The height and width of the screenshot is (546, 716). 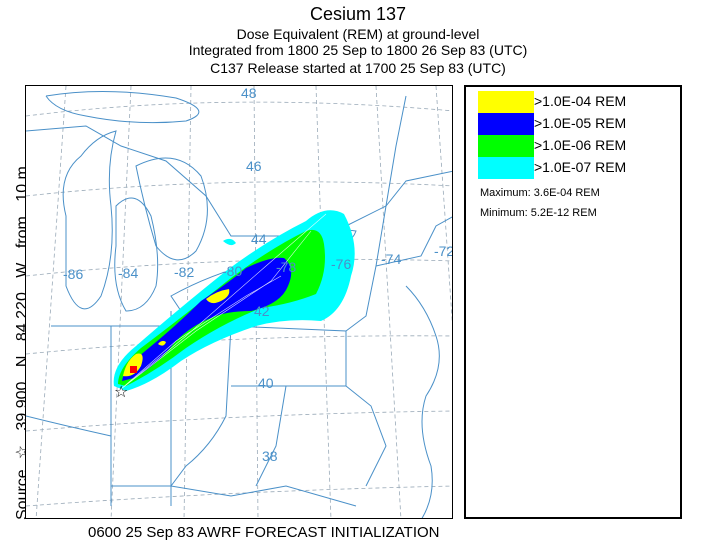 What do you see at coordinates (171, 209) in the screenshot?
I see `lake-huron-outline` at bounding box center [171, 209].